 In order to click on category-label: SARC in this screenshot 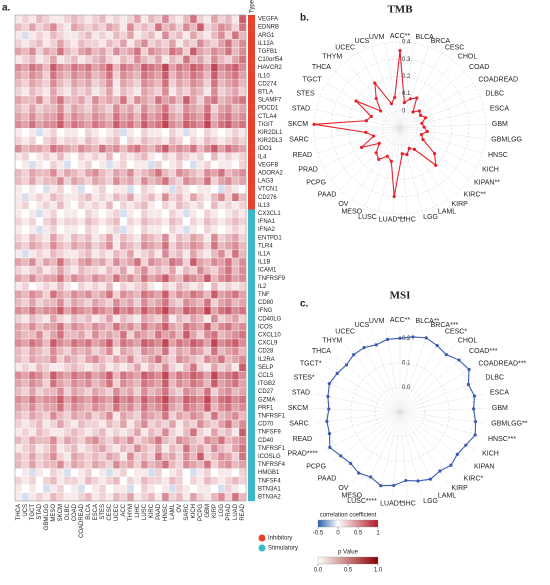, I will do `click(298, 424)`.